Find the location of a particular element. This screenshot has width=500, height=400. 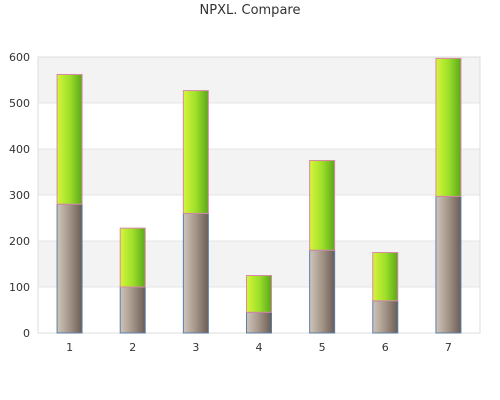

y-tick-label: 100 is located at coordinates (19, 287).